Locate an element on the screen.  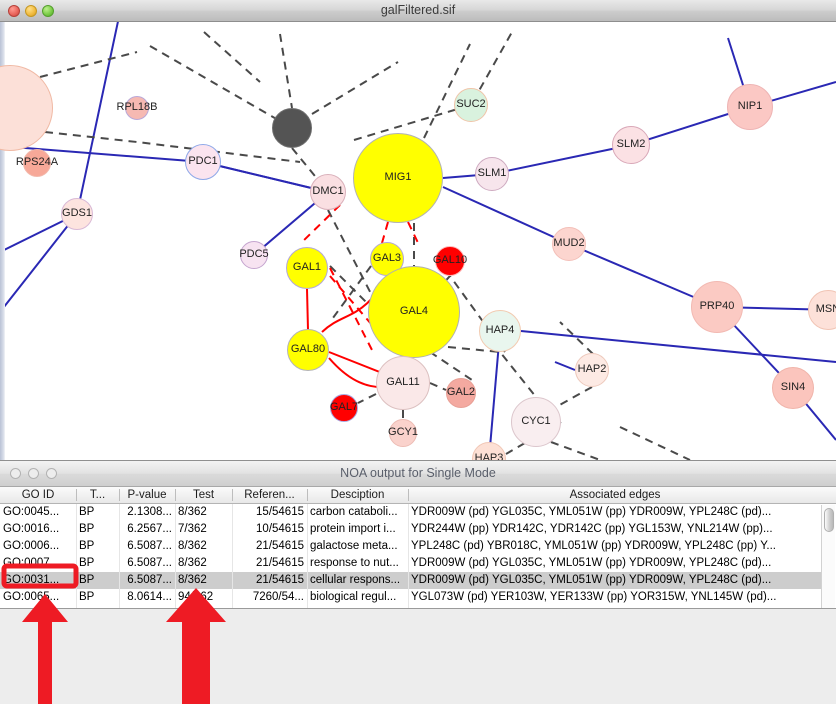
canvas-left-edge is located at coordinates (2, 241).